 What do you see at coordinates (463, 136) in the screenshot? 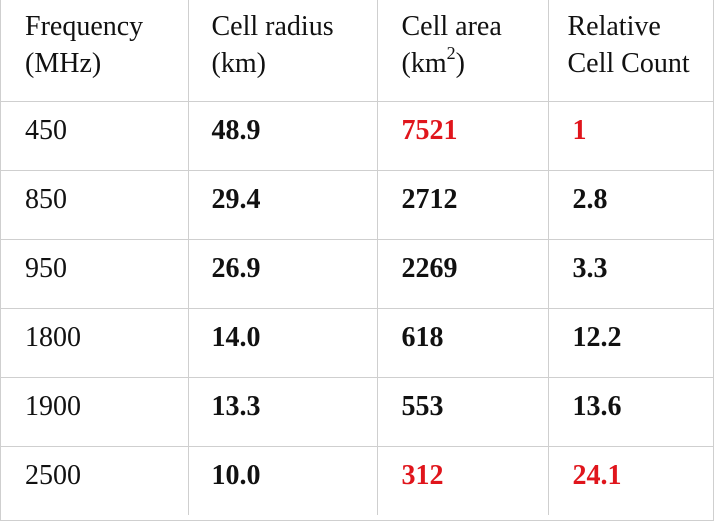
I see `area-cell-highlighted: 7521` at bounding box center [463, 136].